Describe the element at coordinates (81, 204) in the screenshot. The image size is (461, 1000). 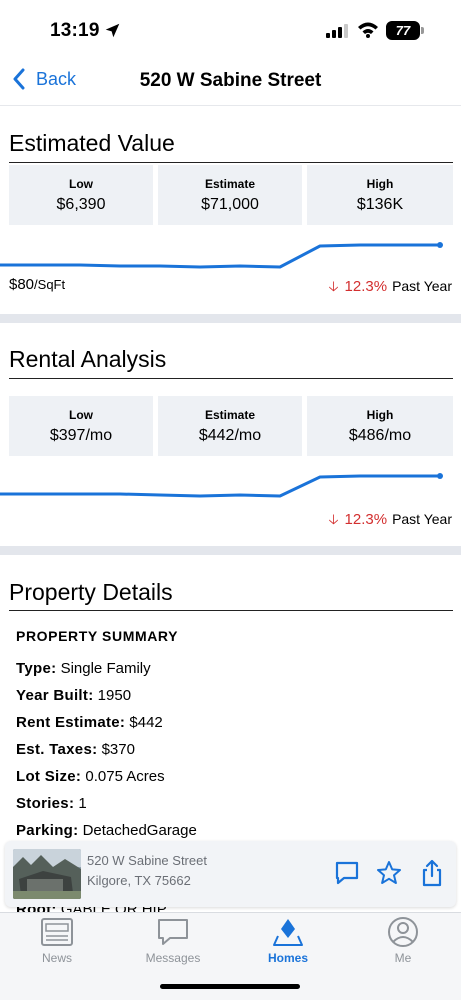
I see `value-low-amount: $6,390` at that location.